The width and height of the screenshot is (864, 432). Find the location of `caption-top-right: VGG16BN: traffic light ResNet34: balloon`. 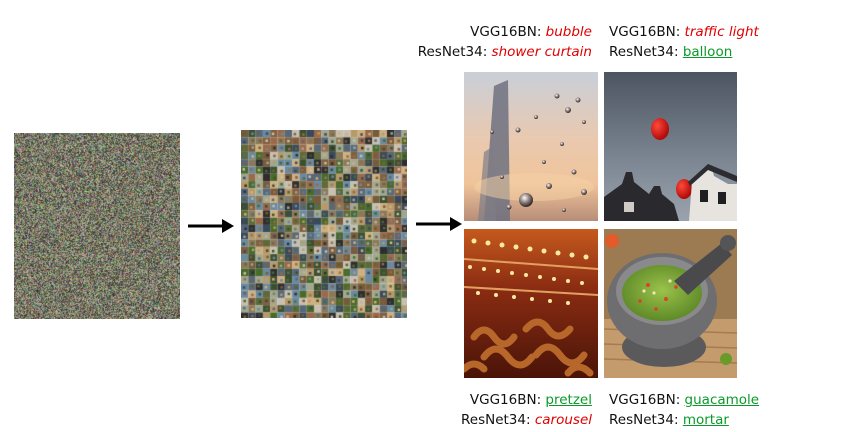

caption-top-right: VGG16BN: traffic light ResNet34: balloon is located at coordinates (684, 42).